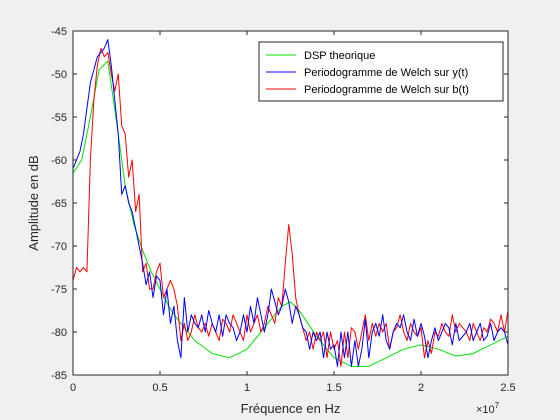  Describe the element at coordinates (59, 118) in the screenshot. I see `y-tick-label: -55` at that location.